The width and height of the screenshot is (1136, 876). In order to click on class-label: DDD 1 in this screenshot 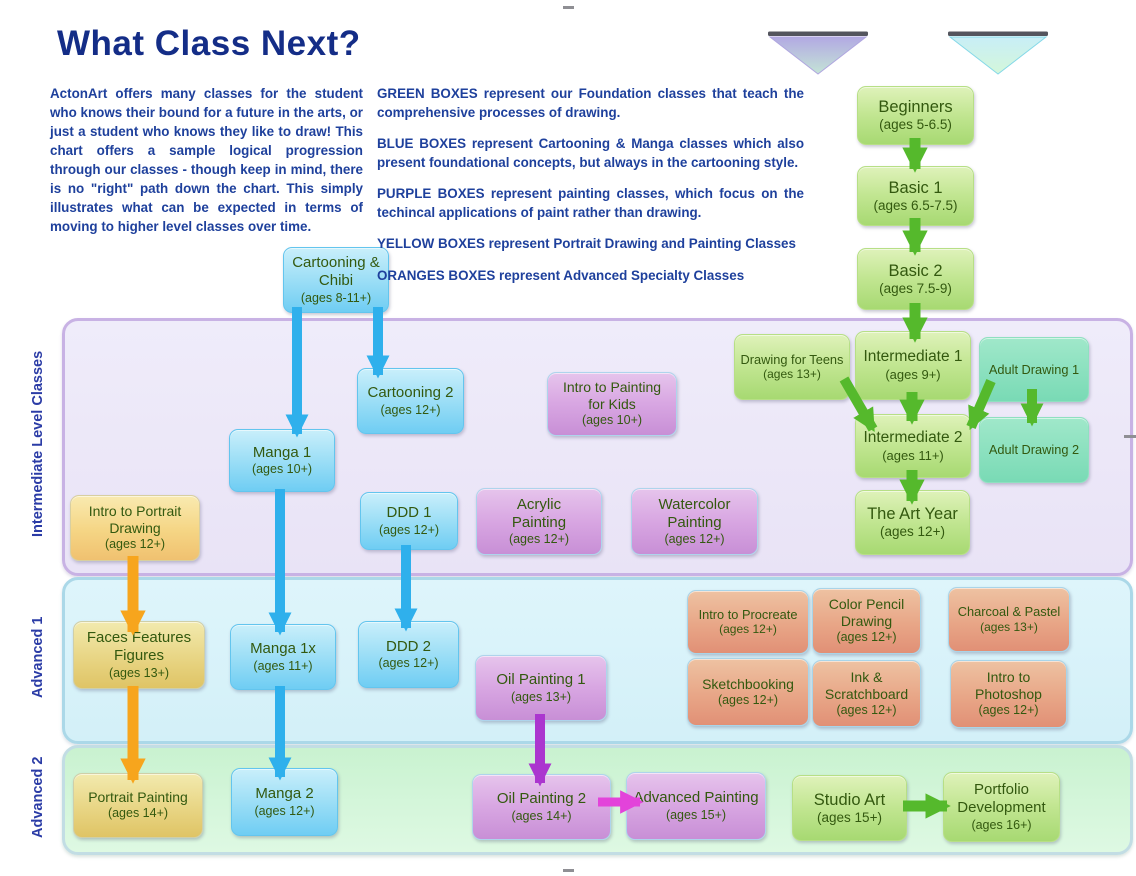, I will do `click(409, 513)`.